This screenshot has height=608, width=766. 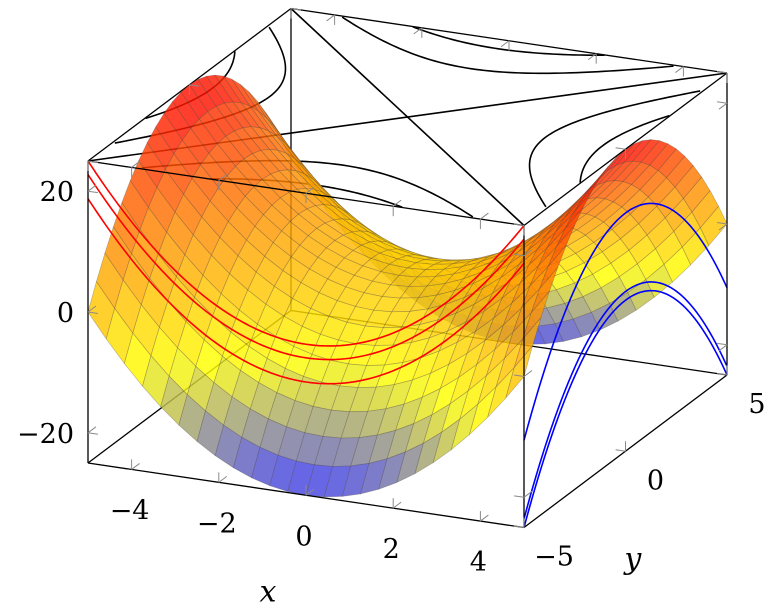 I want to click on z-tick-label: 0, so click(x=65, y=313).